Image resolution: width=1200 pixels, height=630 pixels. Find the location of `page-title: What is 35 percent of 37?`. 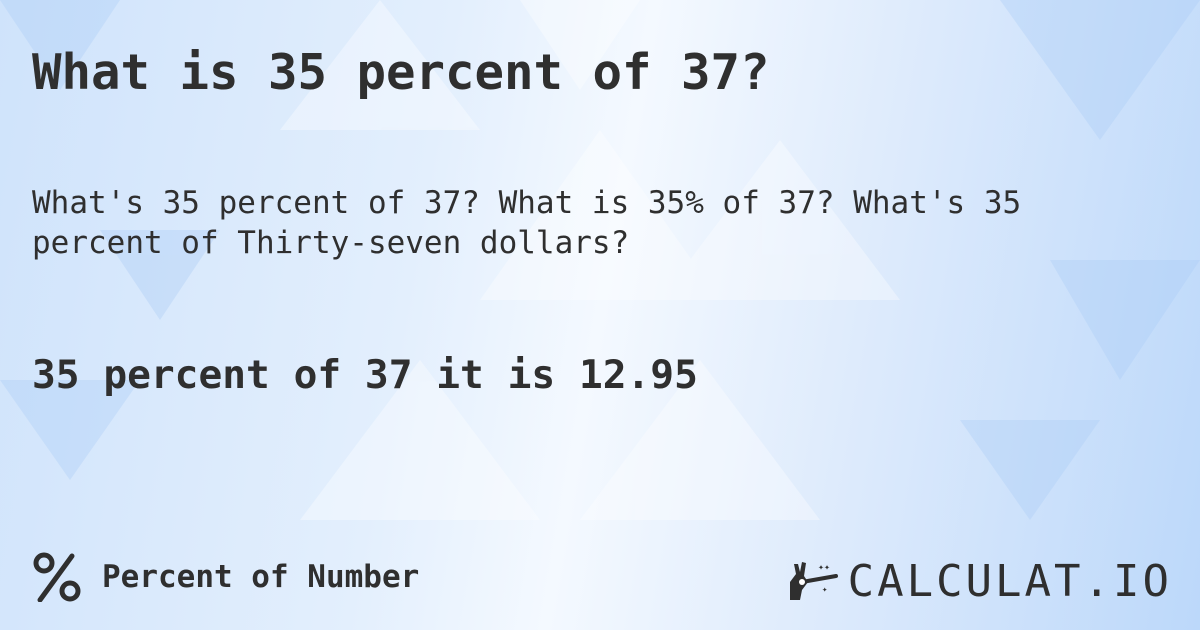

page-title: What is 35 percent of 37? is located at coordinates (401, 72).